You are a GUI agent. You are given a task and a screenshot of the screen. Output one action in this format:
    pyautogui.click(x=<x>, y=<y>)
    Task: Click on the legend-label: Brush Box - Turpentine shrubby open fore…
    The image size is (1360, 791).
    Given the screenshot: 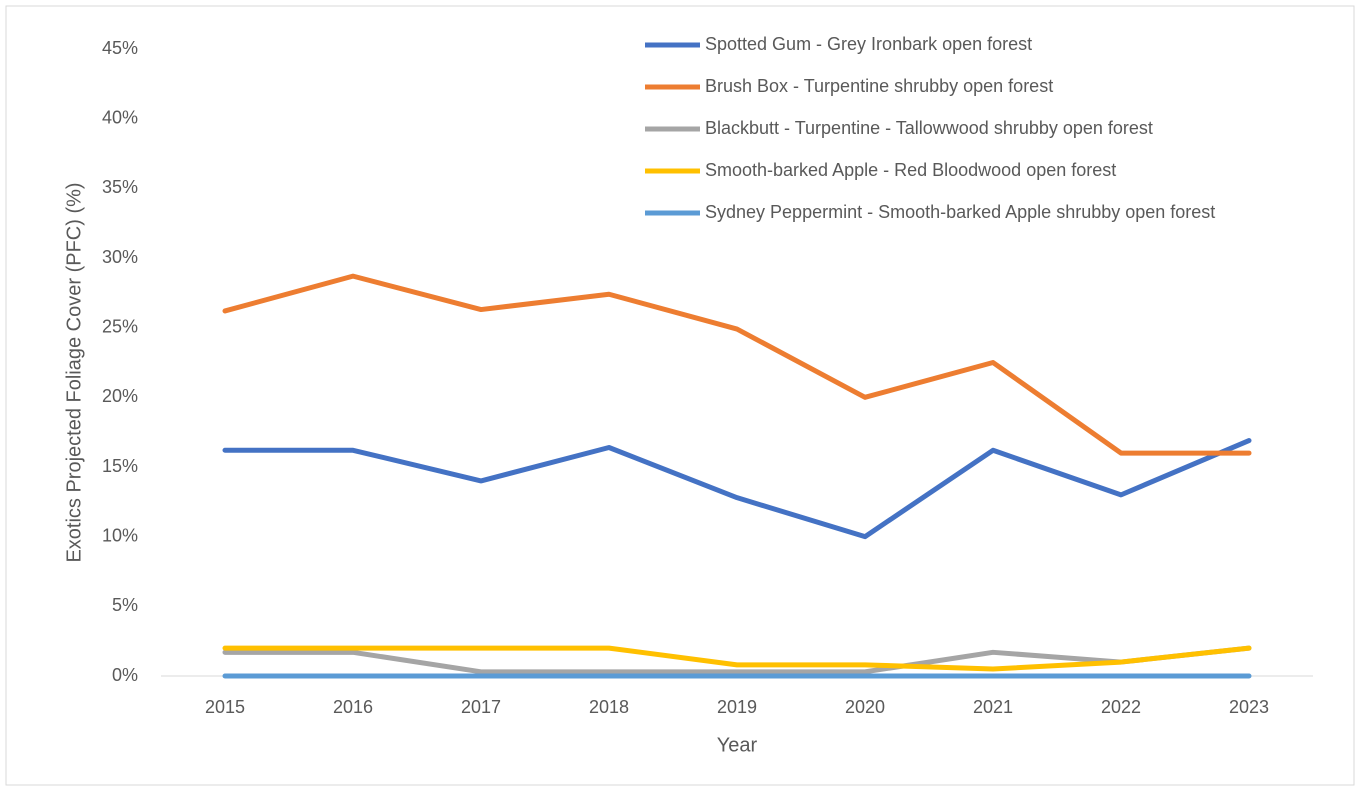 What is the action you would take?
    pyautogui.click(x=879, y=86)
    